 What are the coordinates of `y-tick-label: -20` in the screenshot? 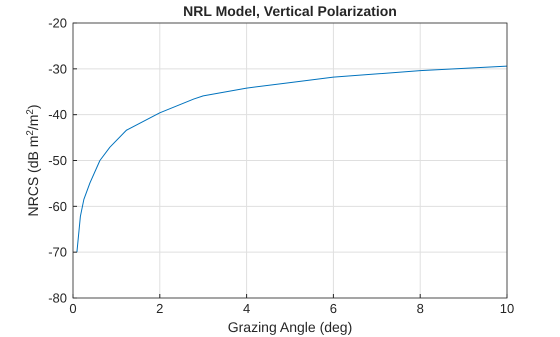 It's located at (57, 23).